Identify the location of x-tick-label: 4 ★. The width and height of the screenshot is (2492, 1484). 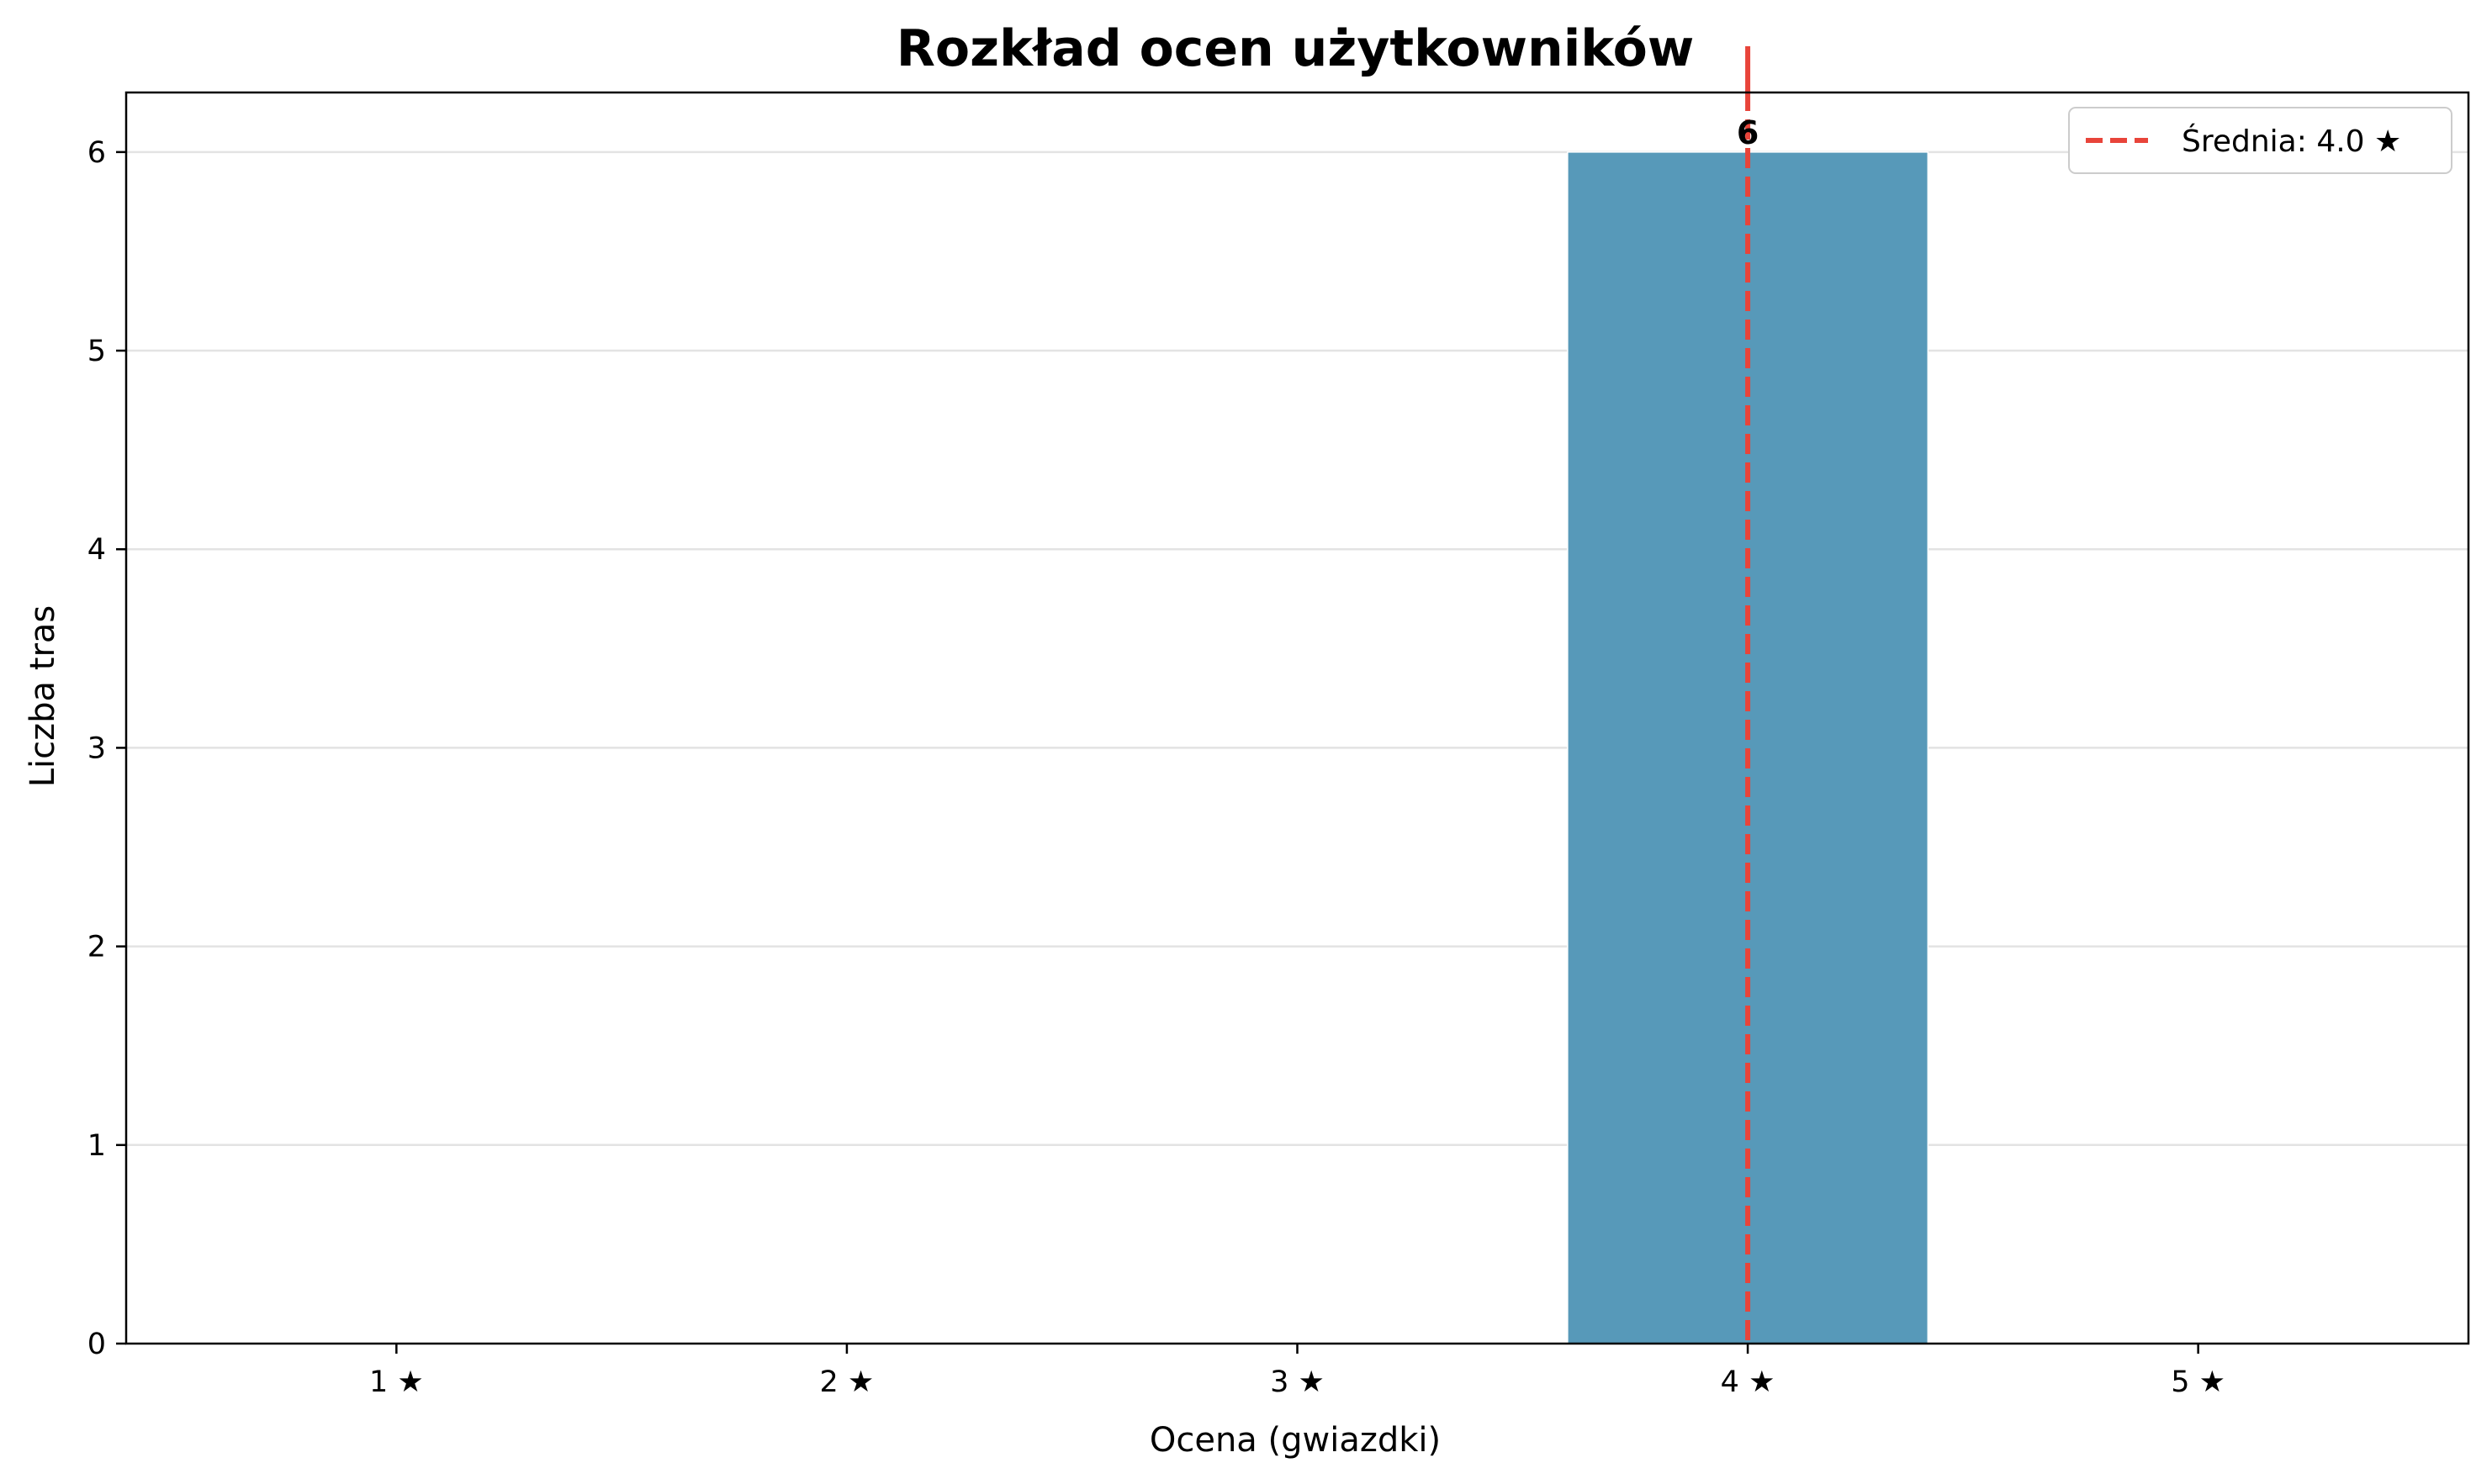
(1748, 1382).